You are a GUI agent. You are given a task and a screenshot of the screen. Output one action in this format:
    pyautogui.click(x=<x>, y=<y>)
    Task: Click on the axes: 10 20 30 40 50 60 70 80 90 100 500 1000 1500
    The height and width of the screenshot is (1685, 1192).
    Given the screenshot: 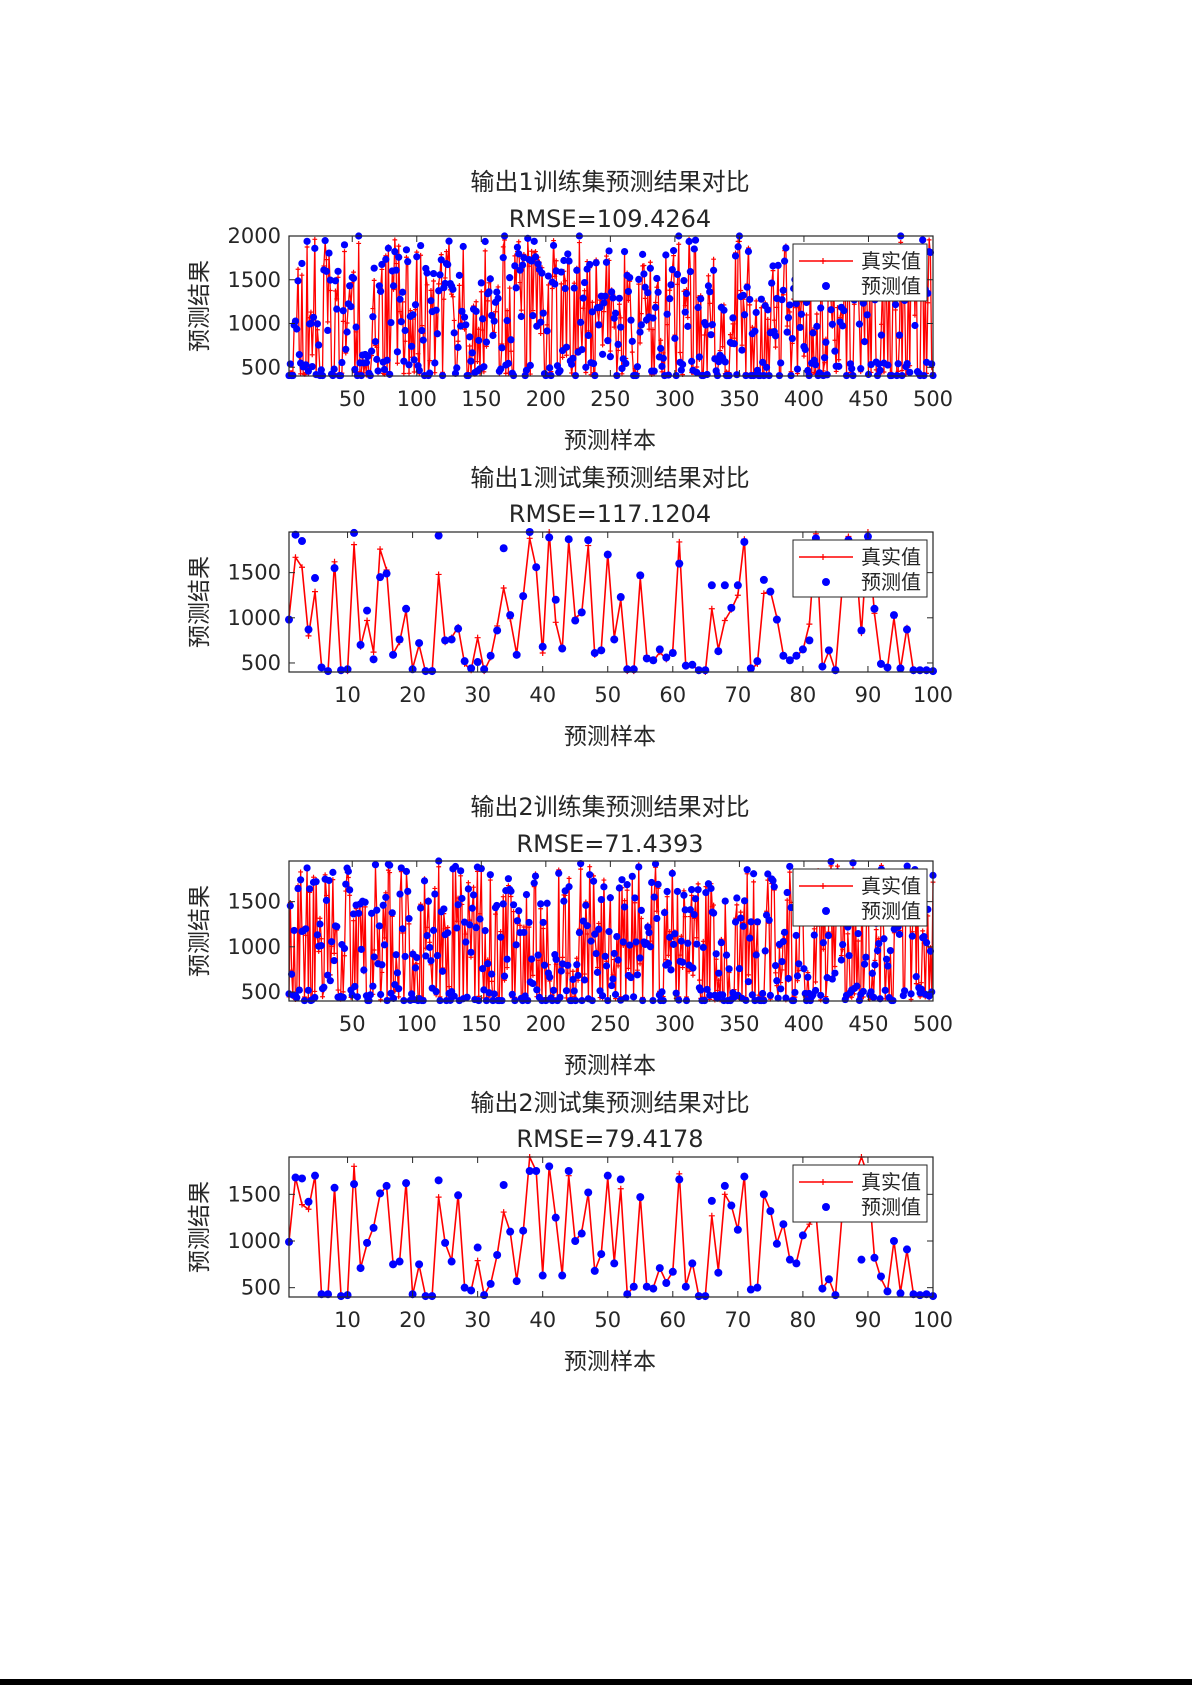 What is the action you would take?
    pyautogui.click(x=590, y=619)
    